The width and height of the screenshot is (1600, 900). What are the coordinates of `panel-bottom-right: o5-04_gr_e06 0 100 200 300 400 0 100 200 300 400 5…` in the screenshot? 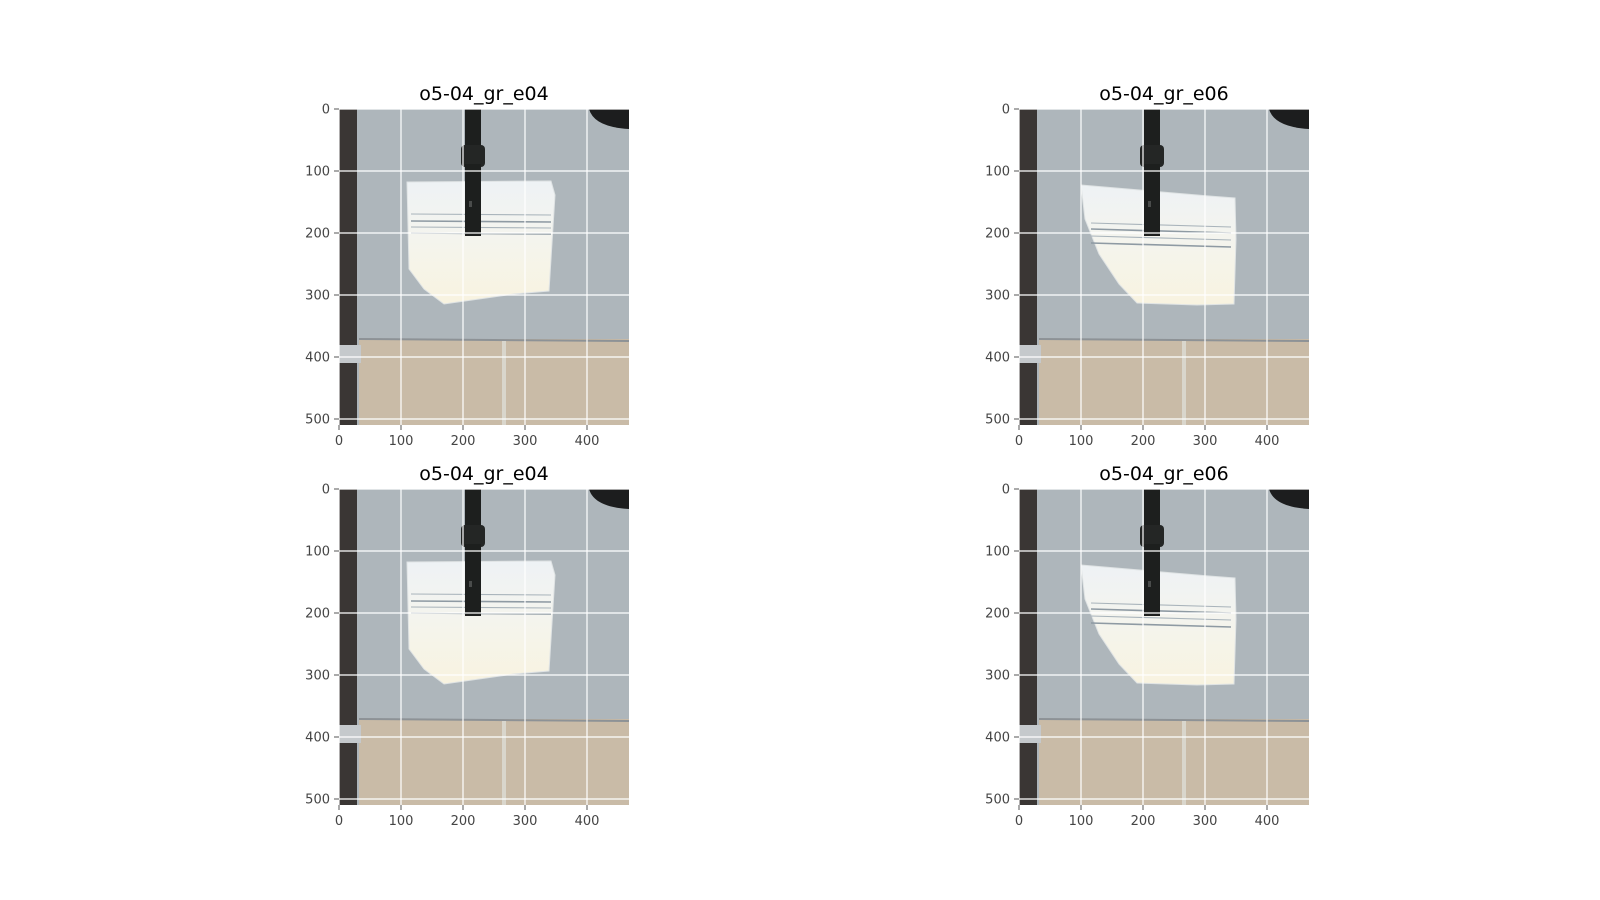 It's located at (1147, 646).